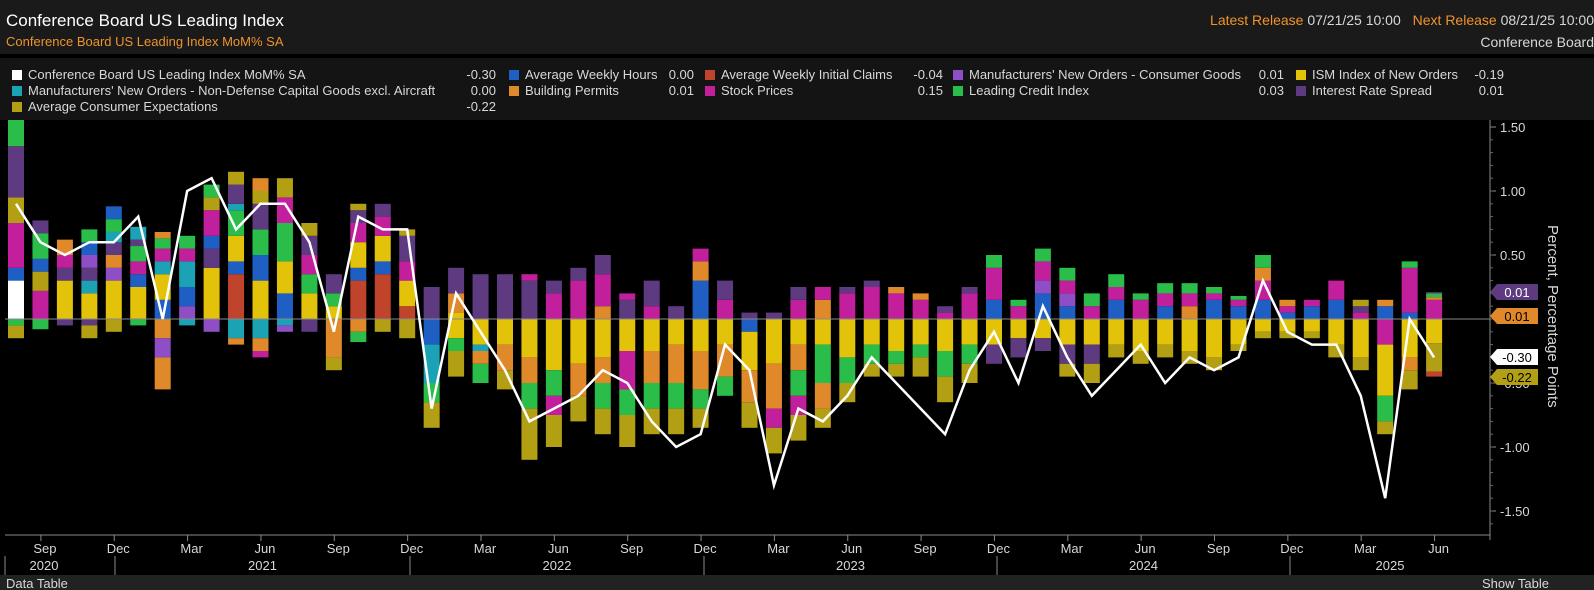 This screenshot has height=590, width=1594. What do you see at coordinates (749, 91) in the screenshot?
I see `legend-item-stock-prices: Stock Prices` at bounding box center [749, 91].